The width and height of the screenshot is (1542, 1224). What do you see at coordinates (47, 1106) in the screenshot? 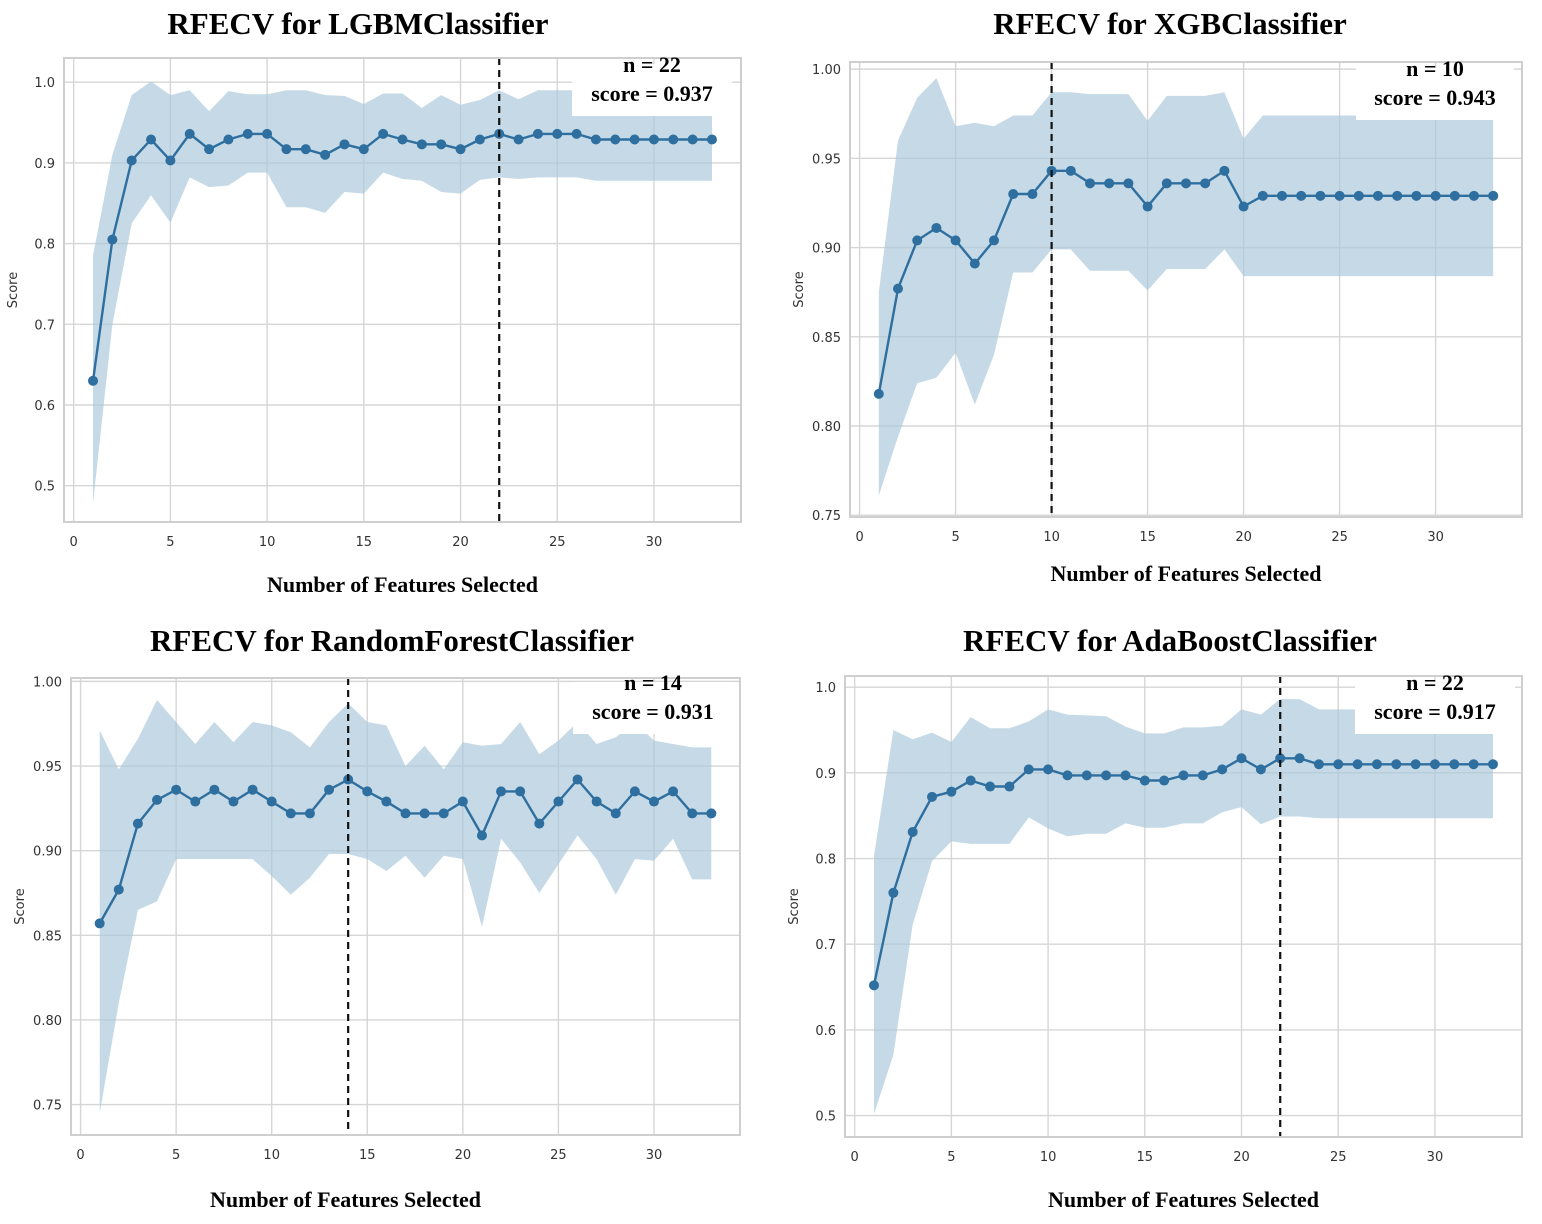
I see `y-tick-label: 0.75` at bounding box center [47, 1106].